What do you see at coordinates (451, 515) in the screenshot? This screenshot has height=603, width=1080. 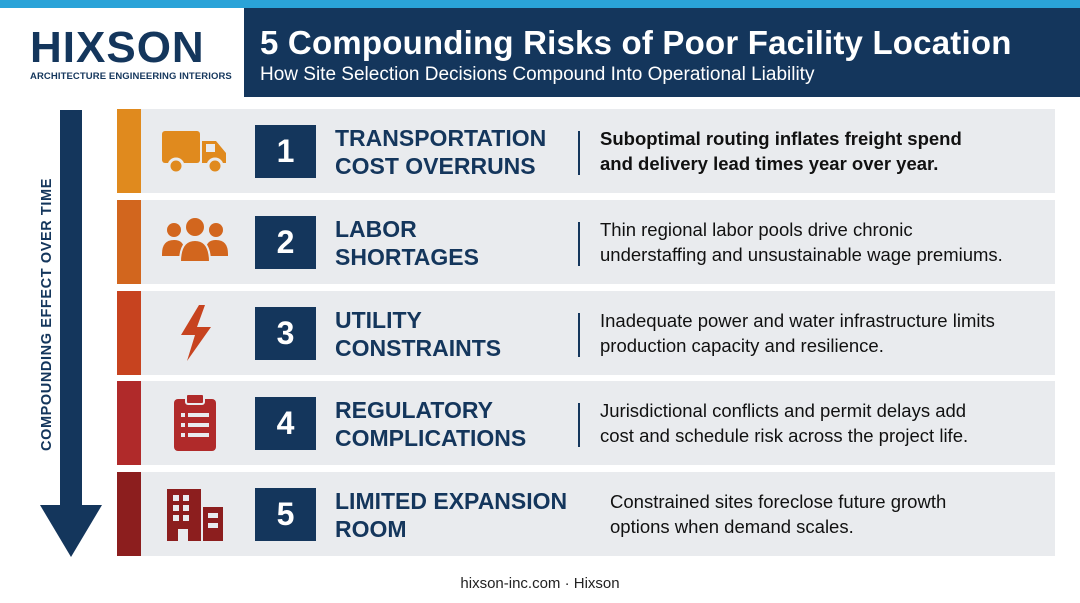 I see `risk-title: LIMITED EXPANSION ROOM` at bounding box center [451, 515].